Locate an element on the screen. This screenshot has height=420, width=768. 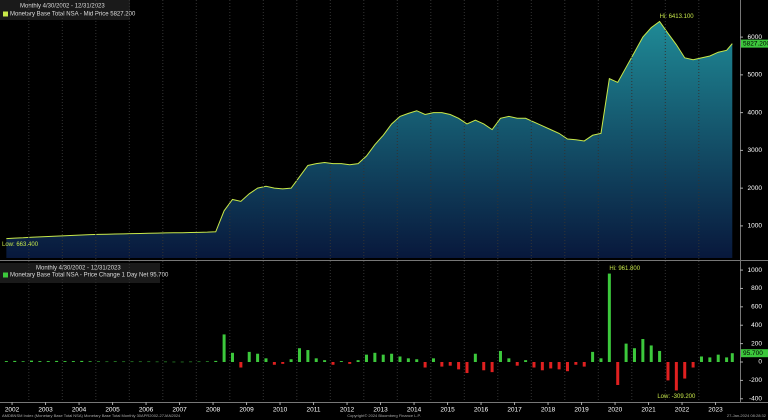
x-tick-label: 2020 is located at coordinates (615, 410).